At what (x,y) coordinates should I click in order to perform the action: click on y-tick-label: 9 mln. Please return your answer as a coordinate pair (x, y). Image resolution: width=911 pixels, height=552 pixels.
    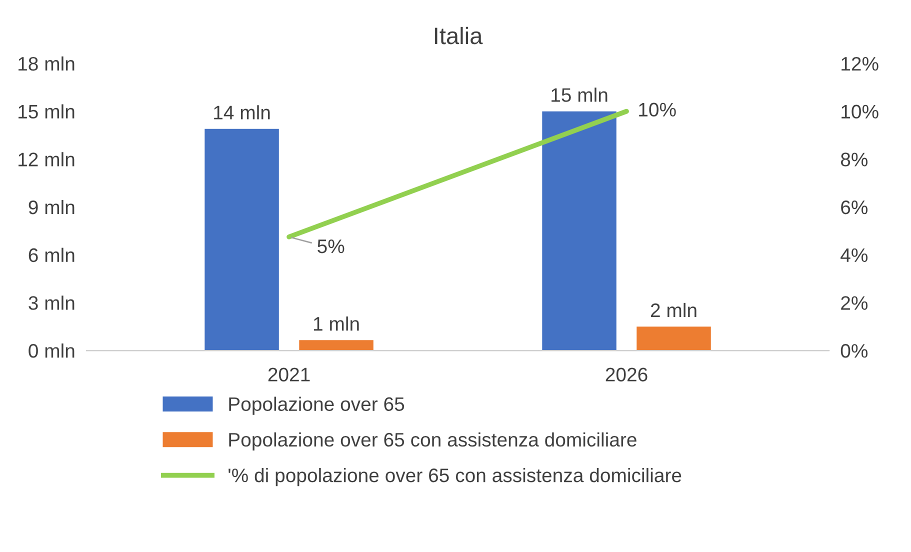
    Looking at the image, I should click on (51, 207).